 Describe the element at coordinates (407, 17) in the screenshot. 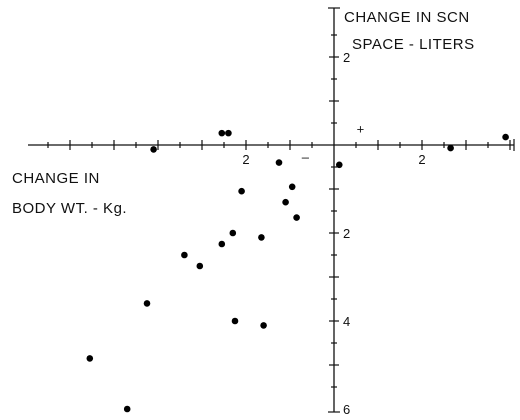

I see `y-axis-label-line1: CHANGE IN SCN` at that location.